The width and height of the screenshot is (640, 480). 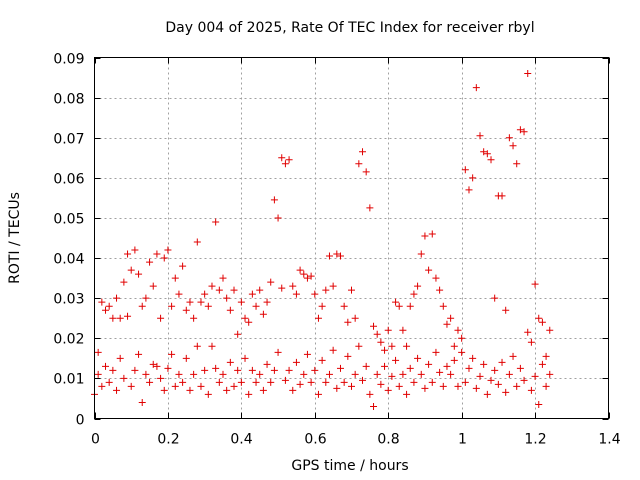 What do you see at coordinates (609, 440) in the screenshot?
I see `x-tick-label: 1.4` at bounding box center [609, 440].